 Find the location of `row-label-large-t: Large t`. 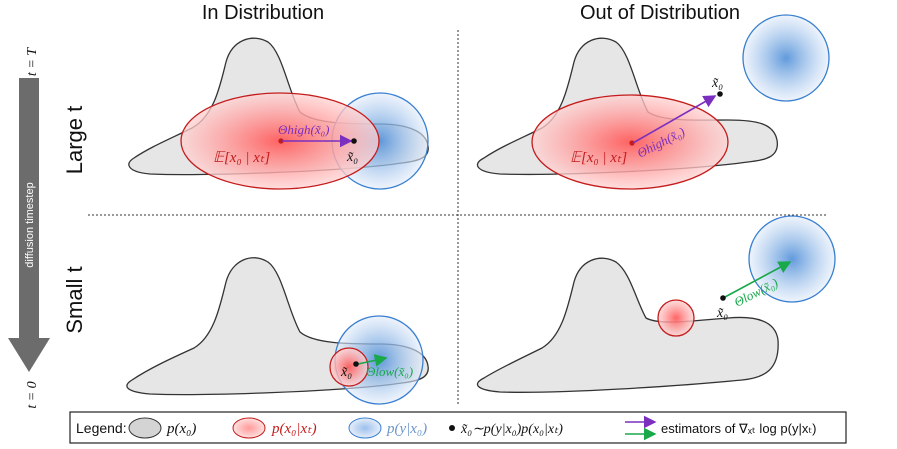

row-label-large-t: Large t is located at coordinates (74, 140).